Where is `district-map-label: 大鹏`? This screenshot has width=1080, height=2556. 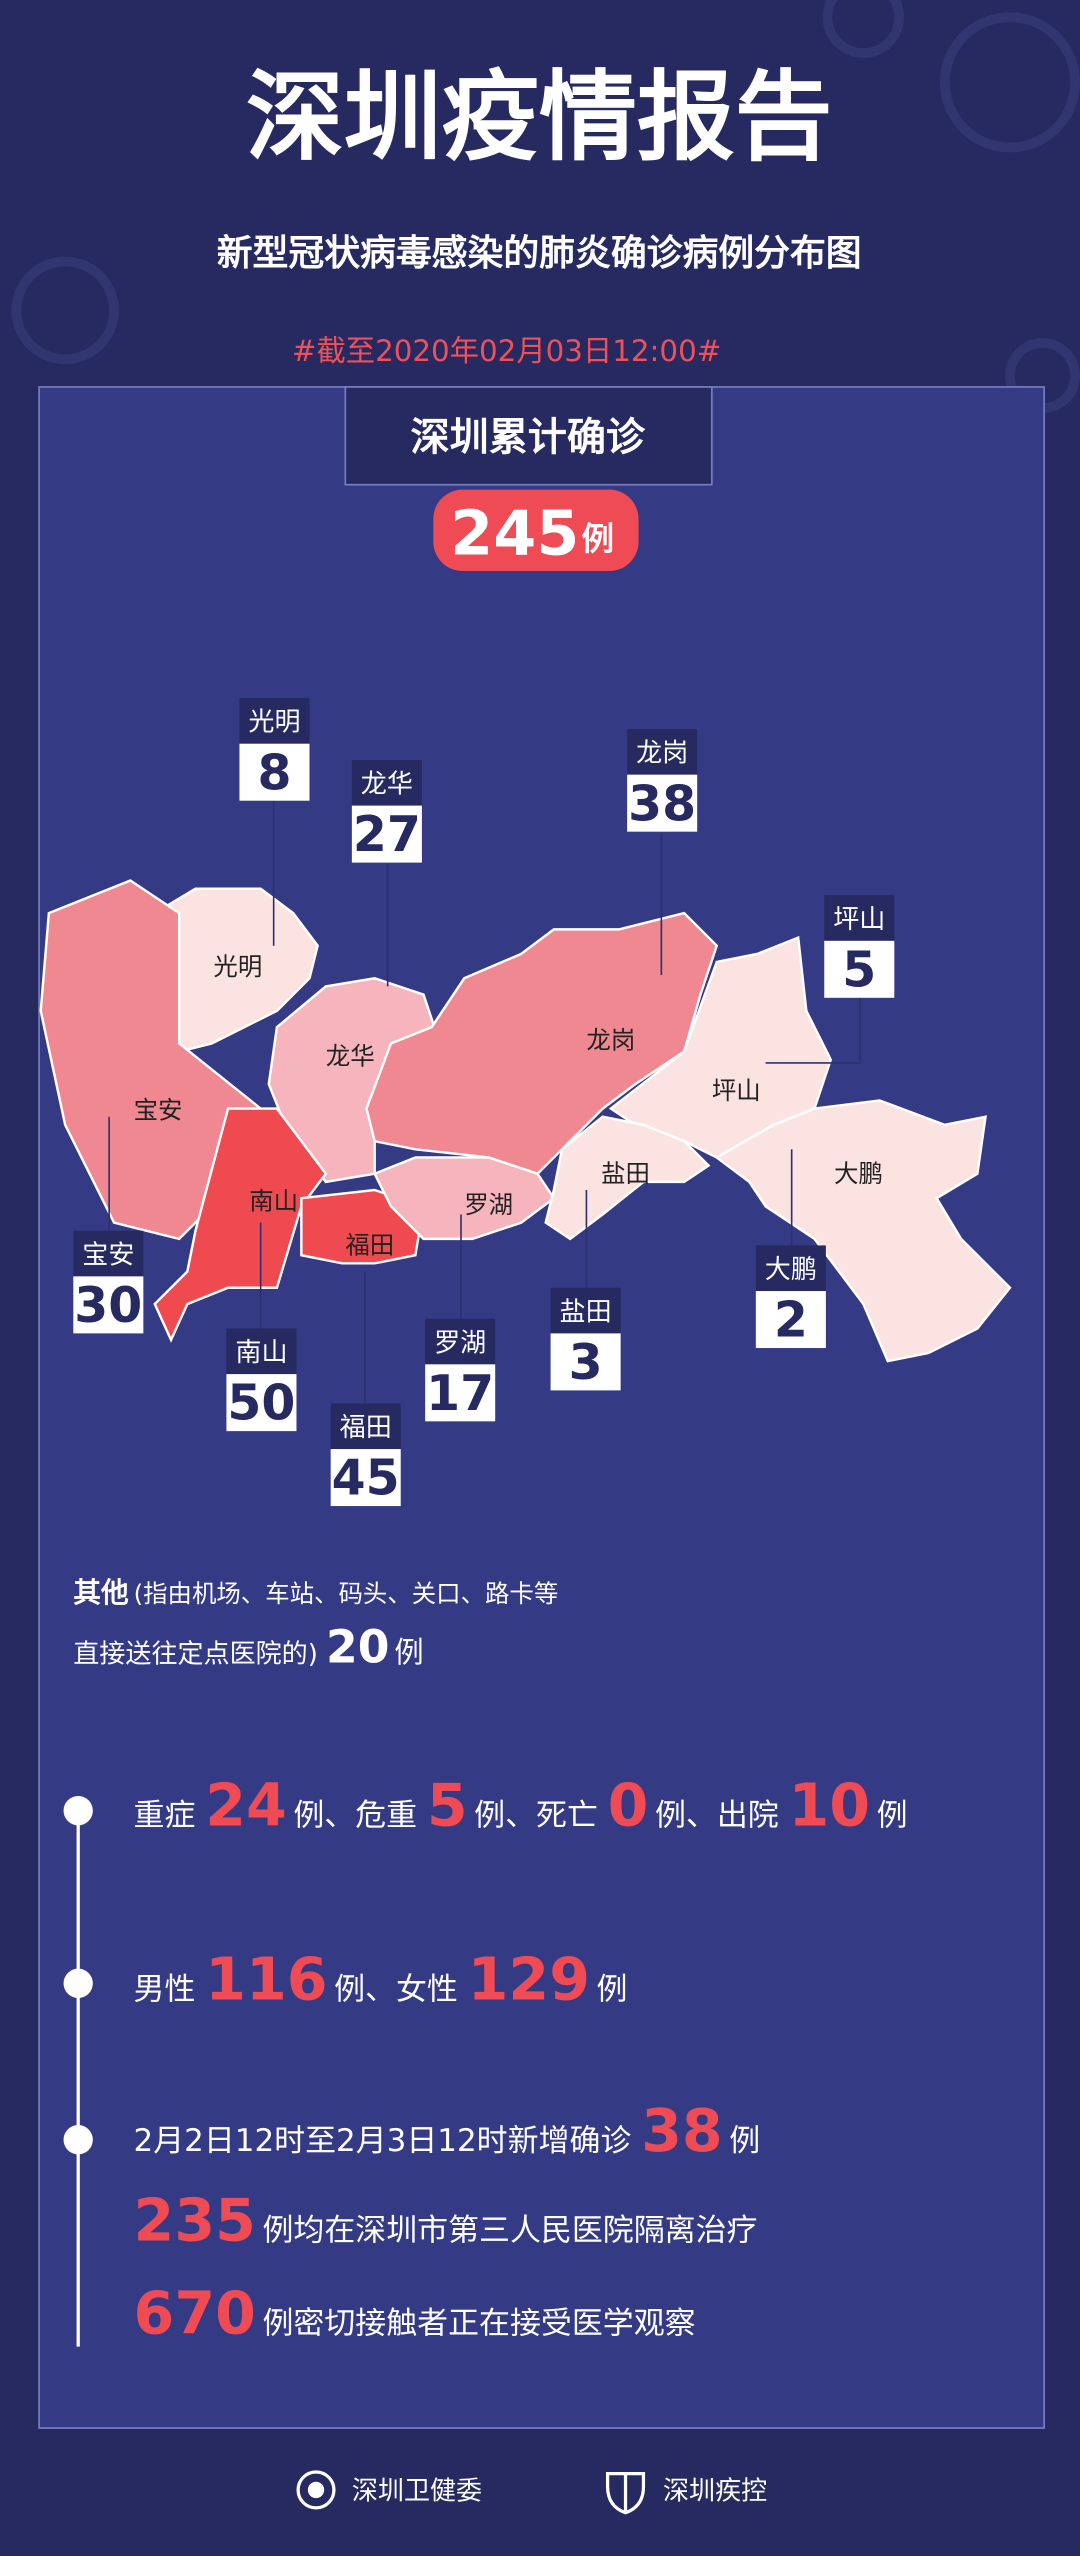 district-map-label: 大鹏 is located at coordinates (858, 1173).